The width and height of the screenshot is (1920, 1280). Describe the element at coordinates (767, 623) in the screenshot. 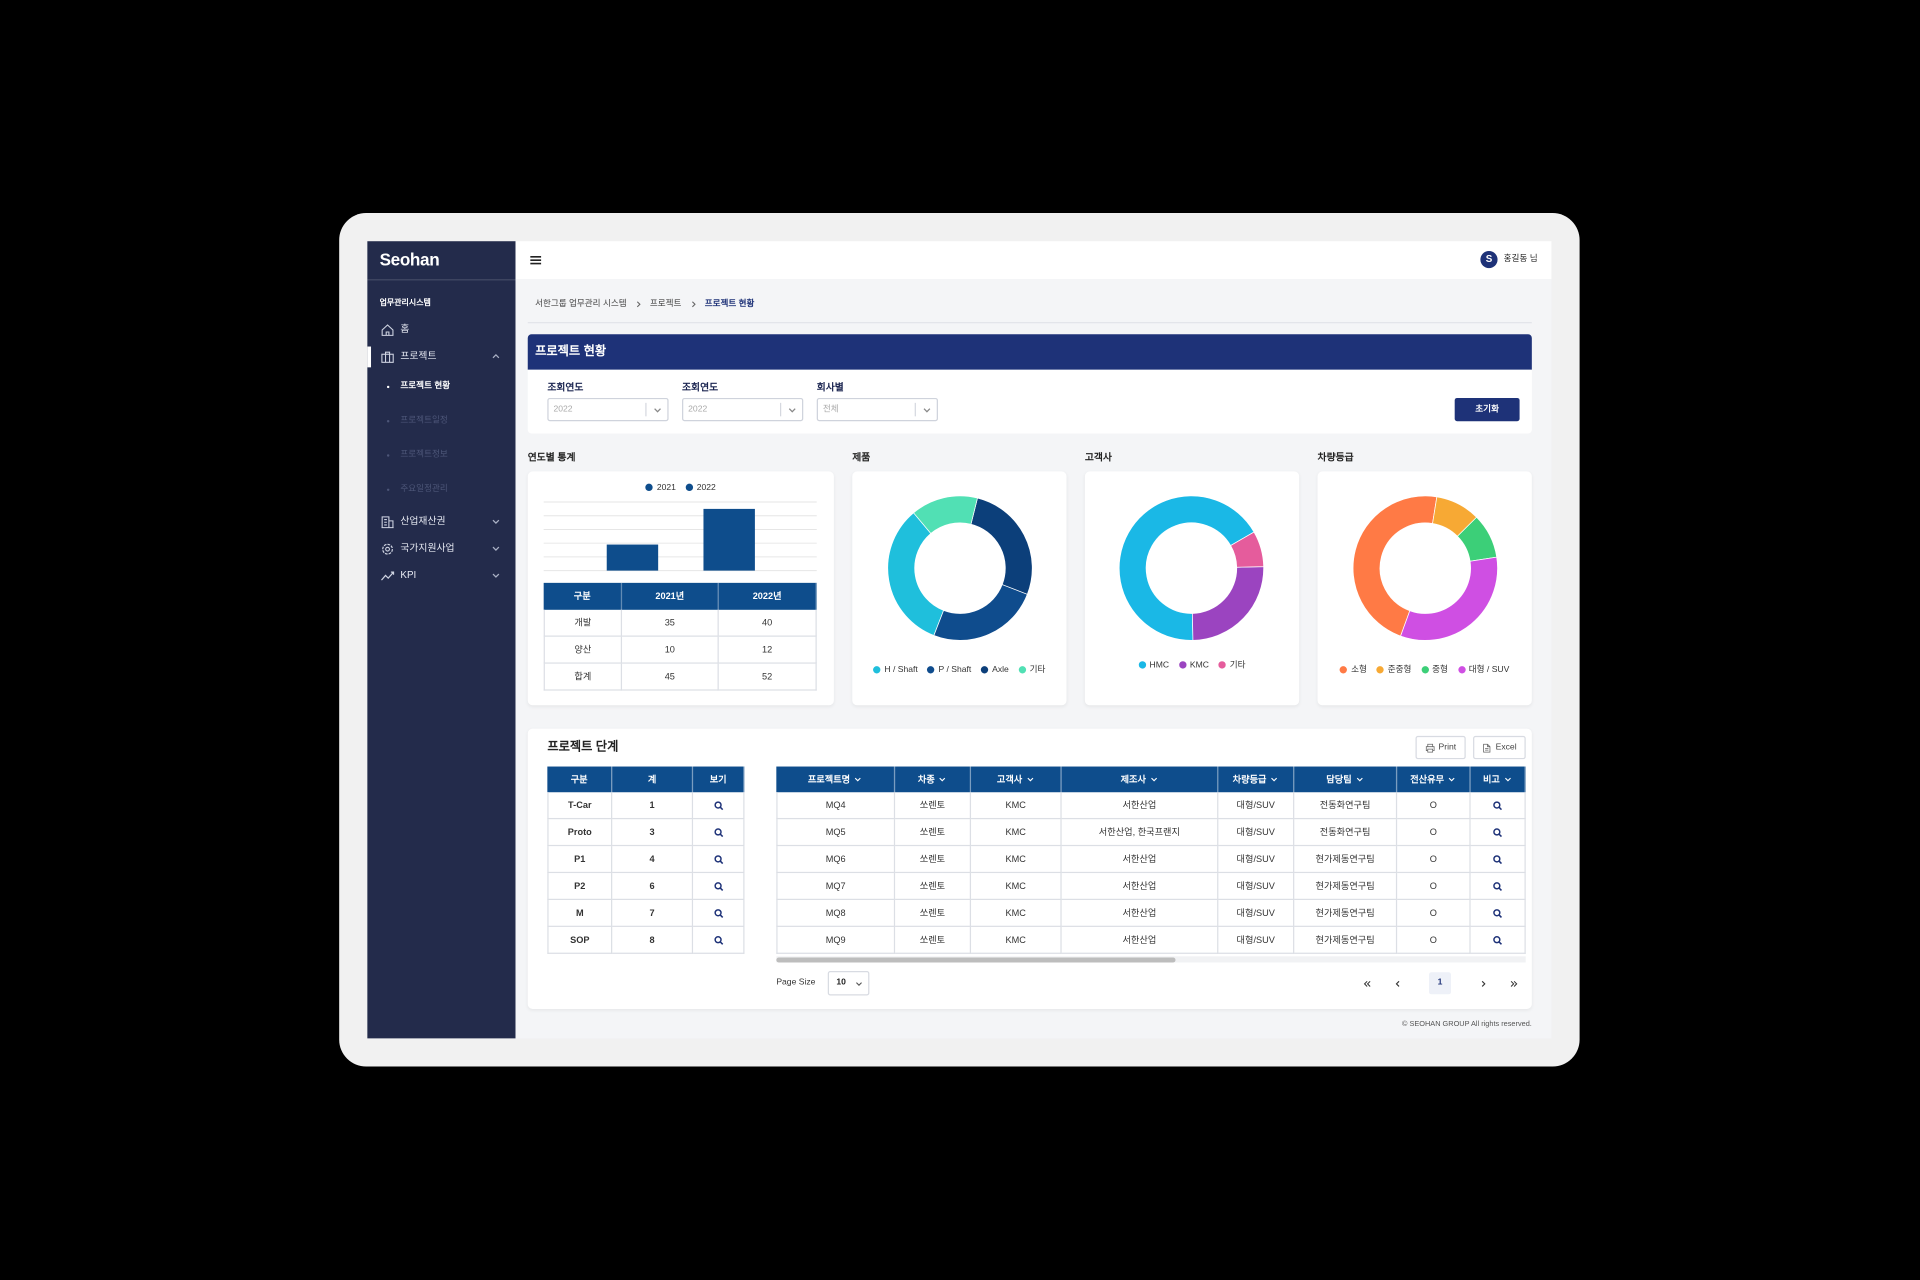

I see `table-cell: 40` at that location.